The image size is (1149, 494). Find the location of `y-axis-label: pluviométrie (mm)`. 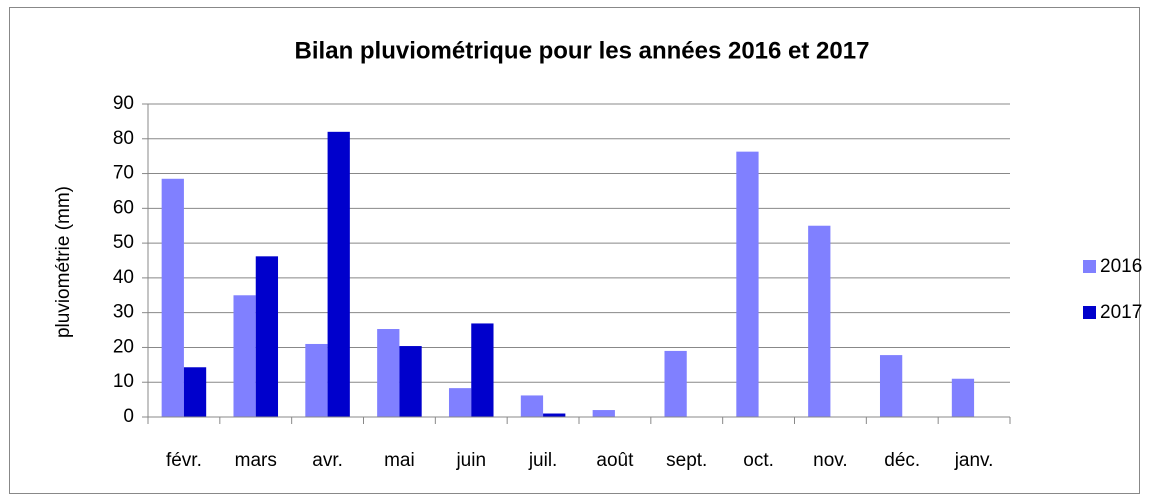

y-axis-label: pluviométrie (mm) is located at coordinates (63, 262).